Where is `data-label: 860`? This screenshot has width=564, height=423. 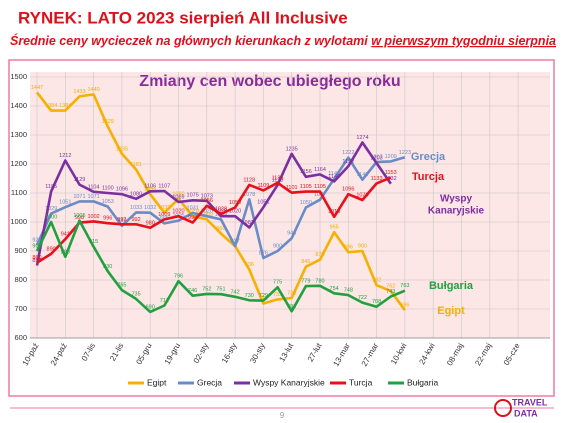
data-label: 860 is located at coordinates (36, 258).